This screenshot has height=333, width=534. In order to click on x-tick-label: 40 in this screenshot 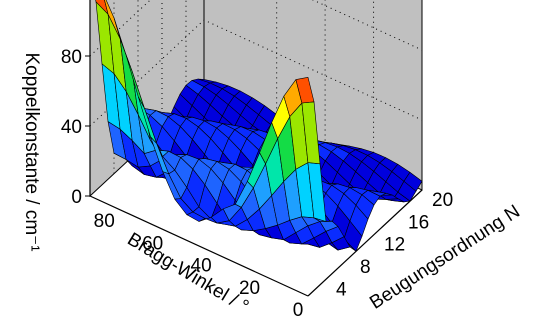, I will do `click(201, 266)`.